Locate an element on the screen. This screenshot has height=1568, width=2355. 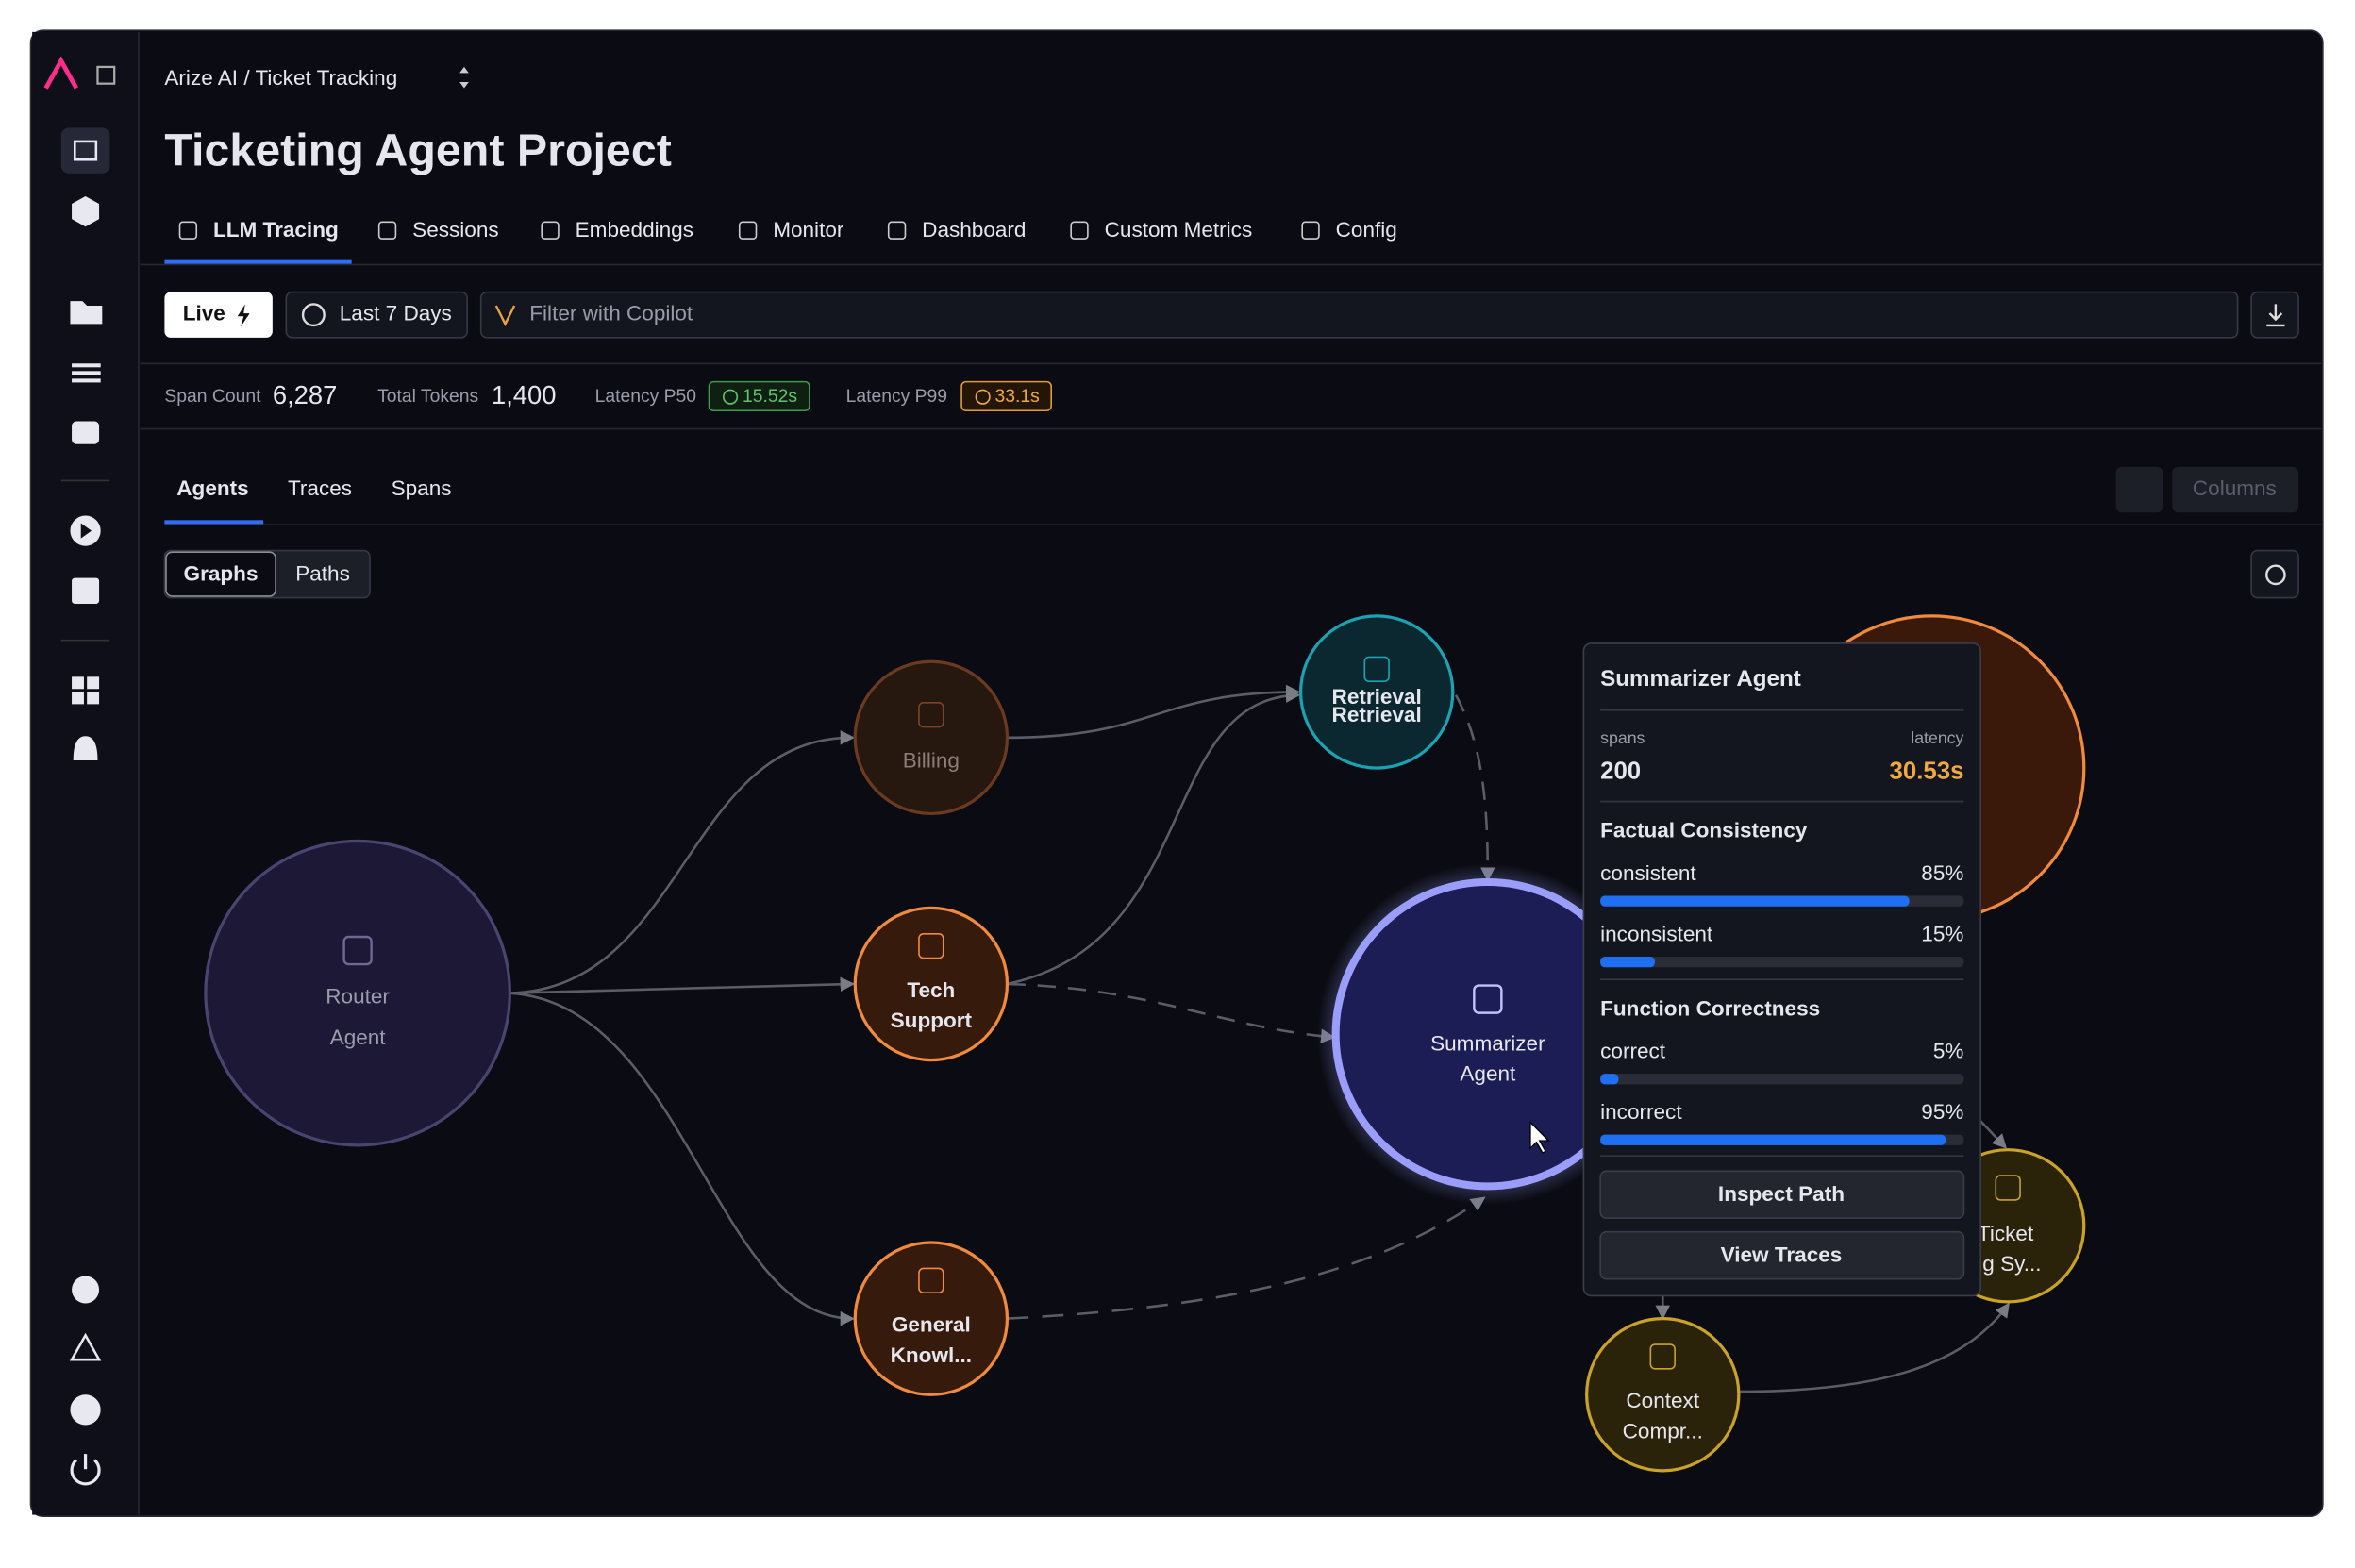
filter-input is located at coordinates (1359, 315).